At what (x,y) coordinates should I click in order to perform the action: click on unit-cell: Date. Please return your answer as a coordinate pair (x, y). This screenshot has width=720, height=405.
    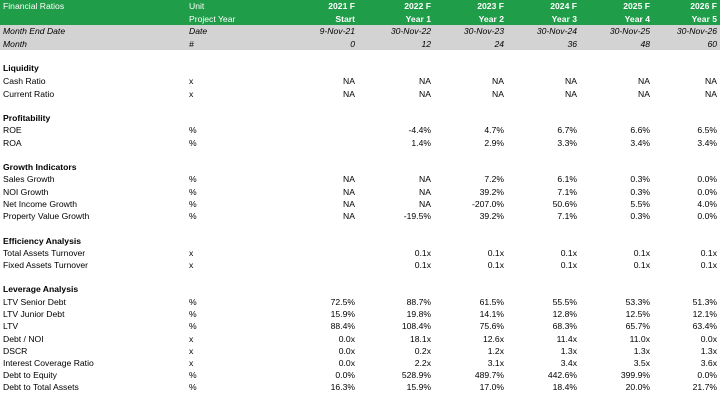
    Looking at the image, I should click on (198, 31).